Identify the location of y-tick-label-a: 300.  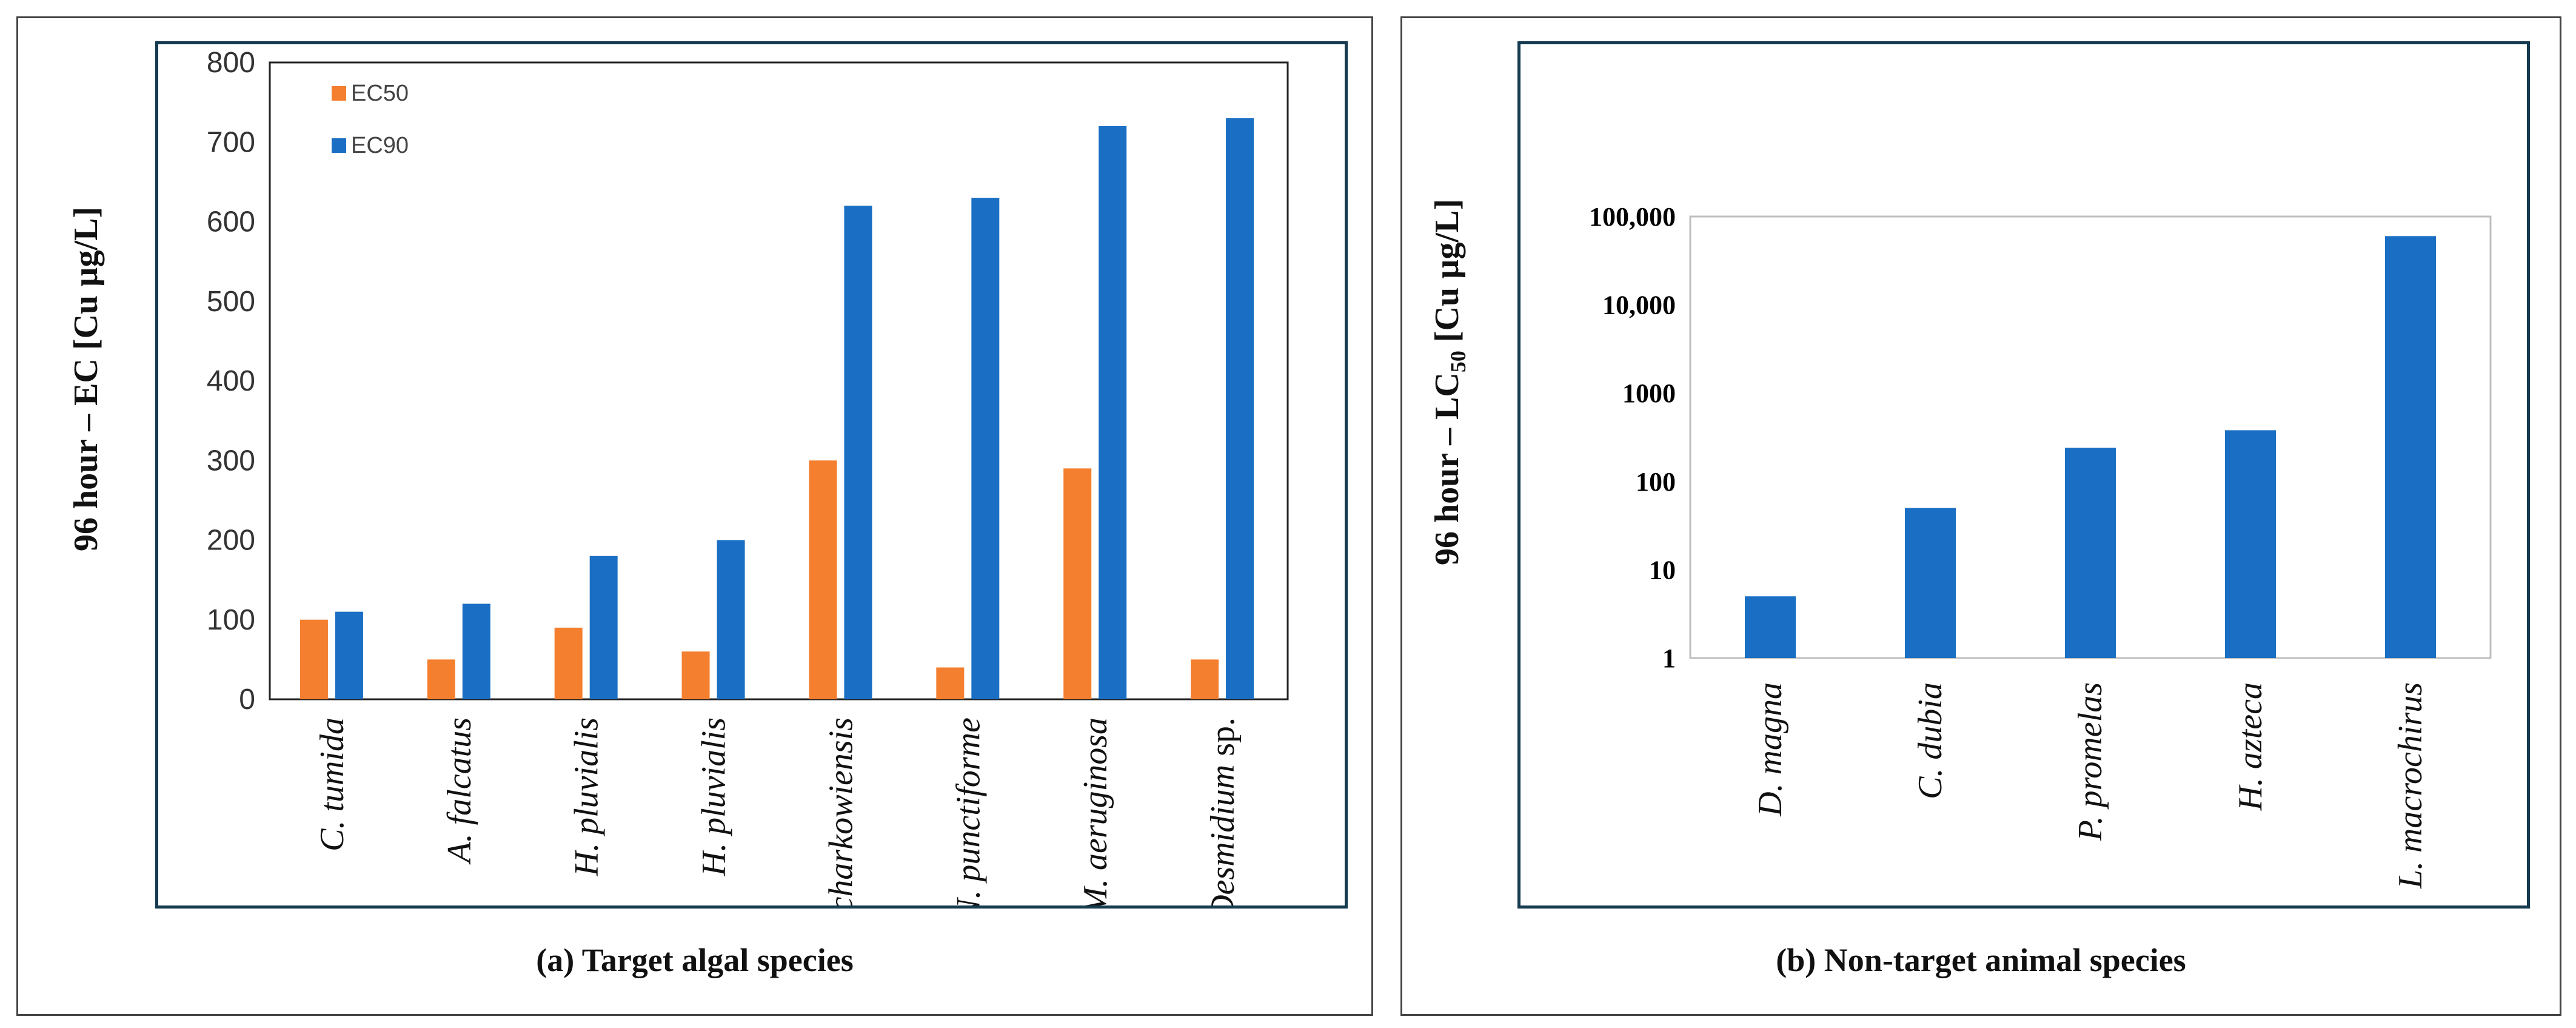
(231, 461).